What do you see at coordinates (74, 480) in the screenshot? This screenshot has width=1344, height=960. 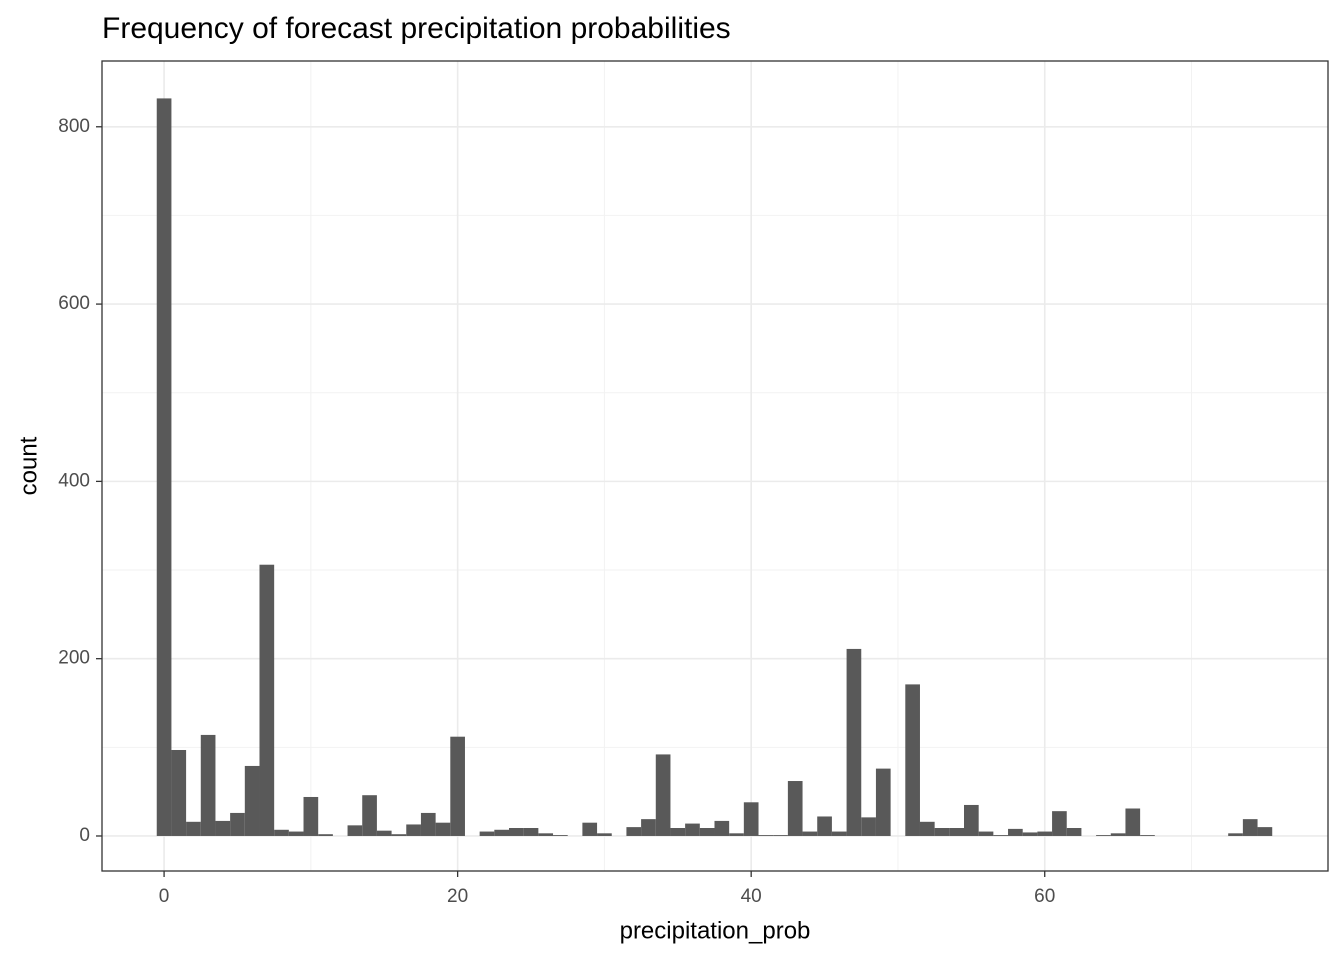 I see `y-tick-label: 400` at bounding box center [74, 480].